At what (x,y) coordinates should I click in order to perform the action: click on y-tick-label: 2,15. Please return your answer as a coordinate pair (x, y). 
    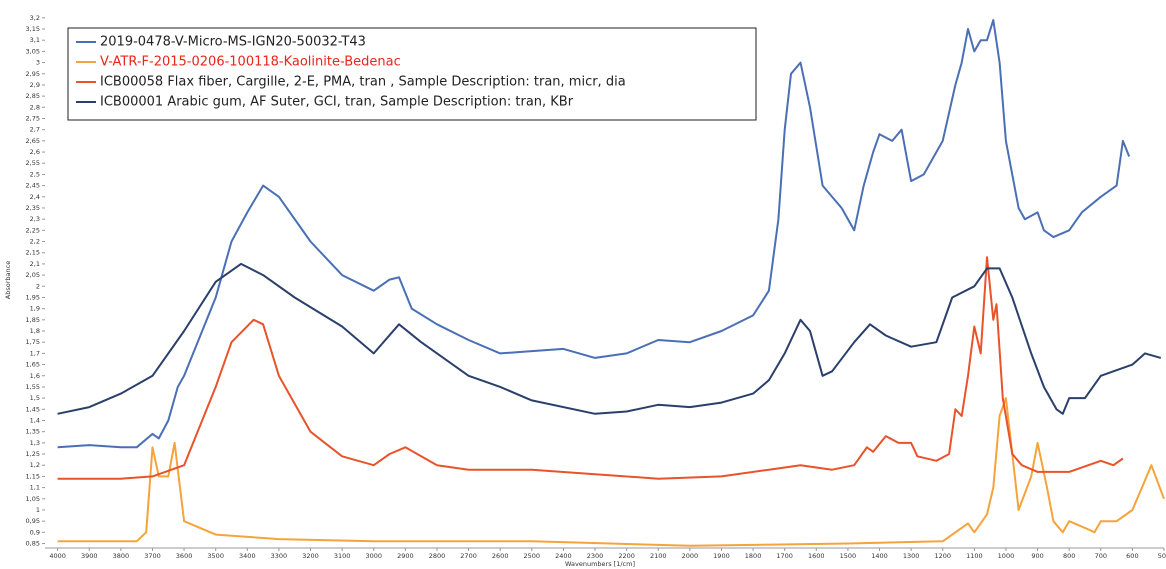
    Looking at the image, I should click on (33, 253).